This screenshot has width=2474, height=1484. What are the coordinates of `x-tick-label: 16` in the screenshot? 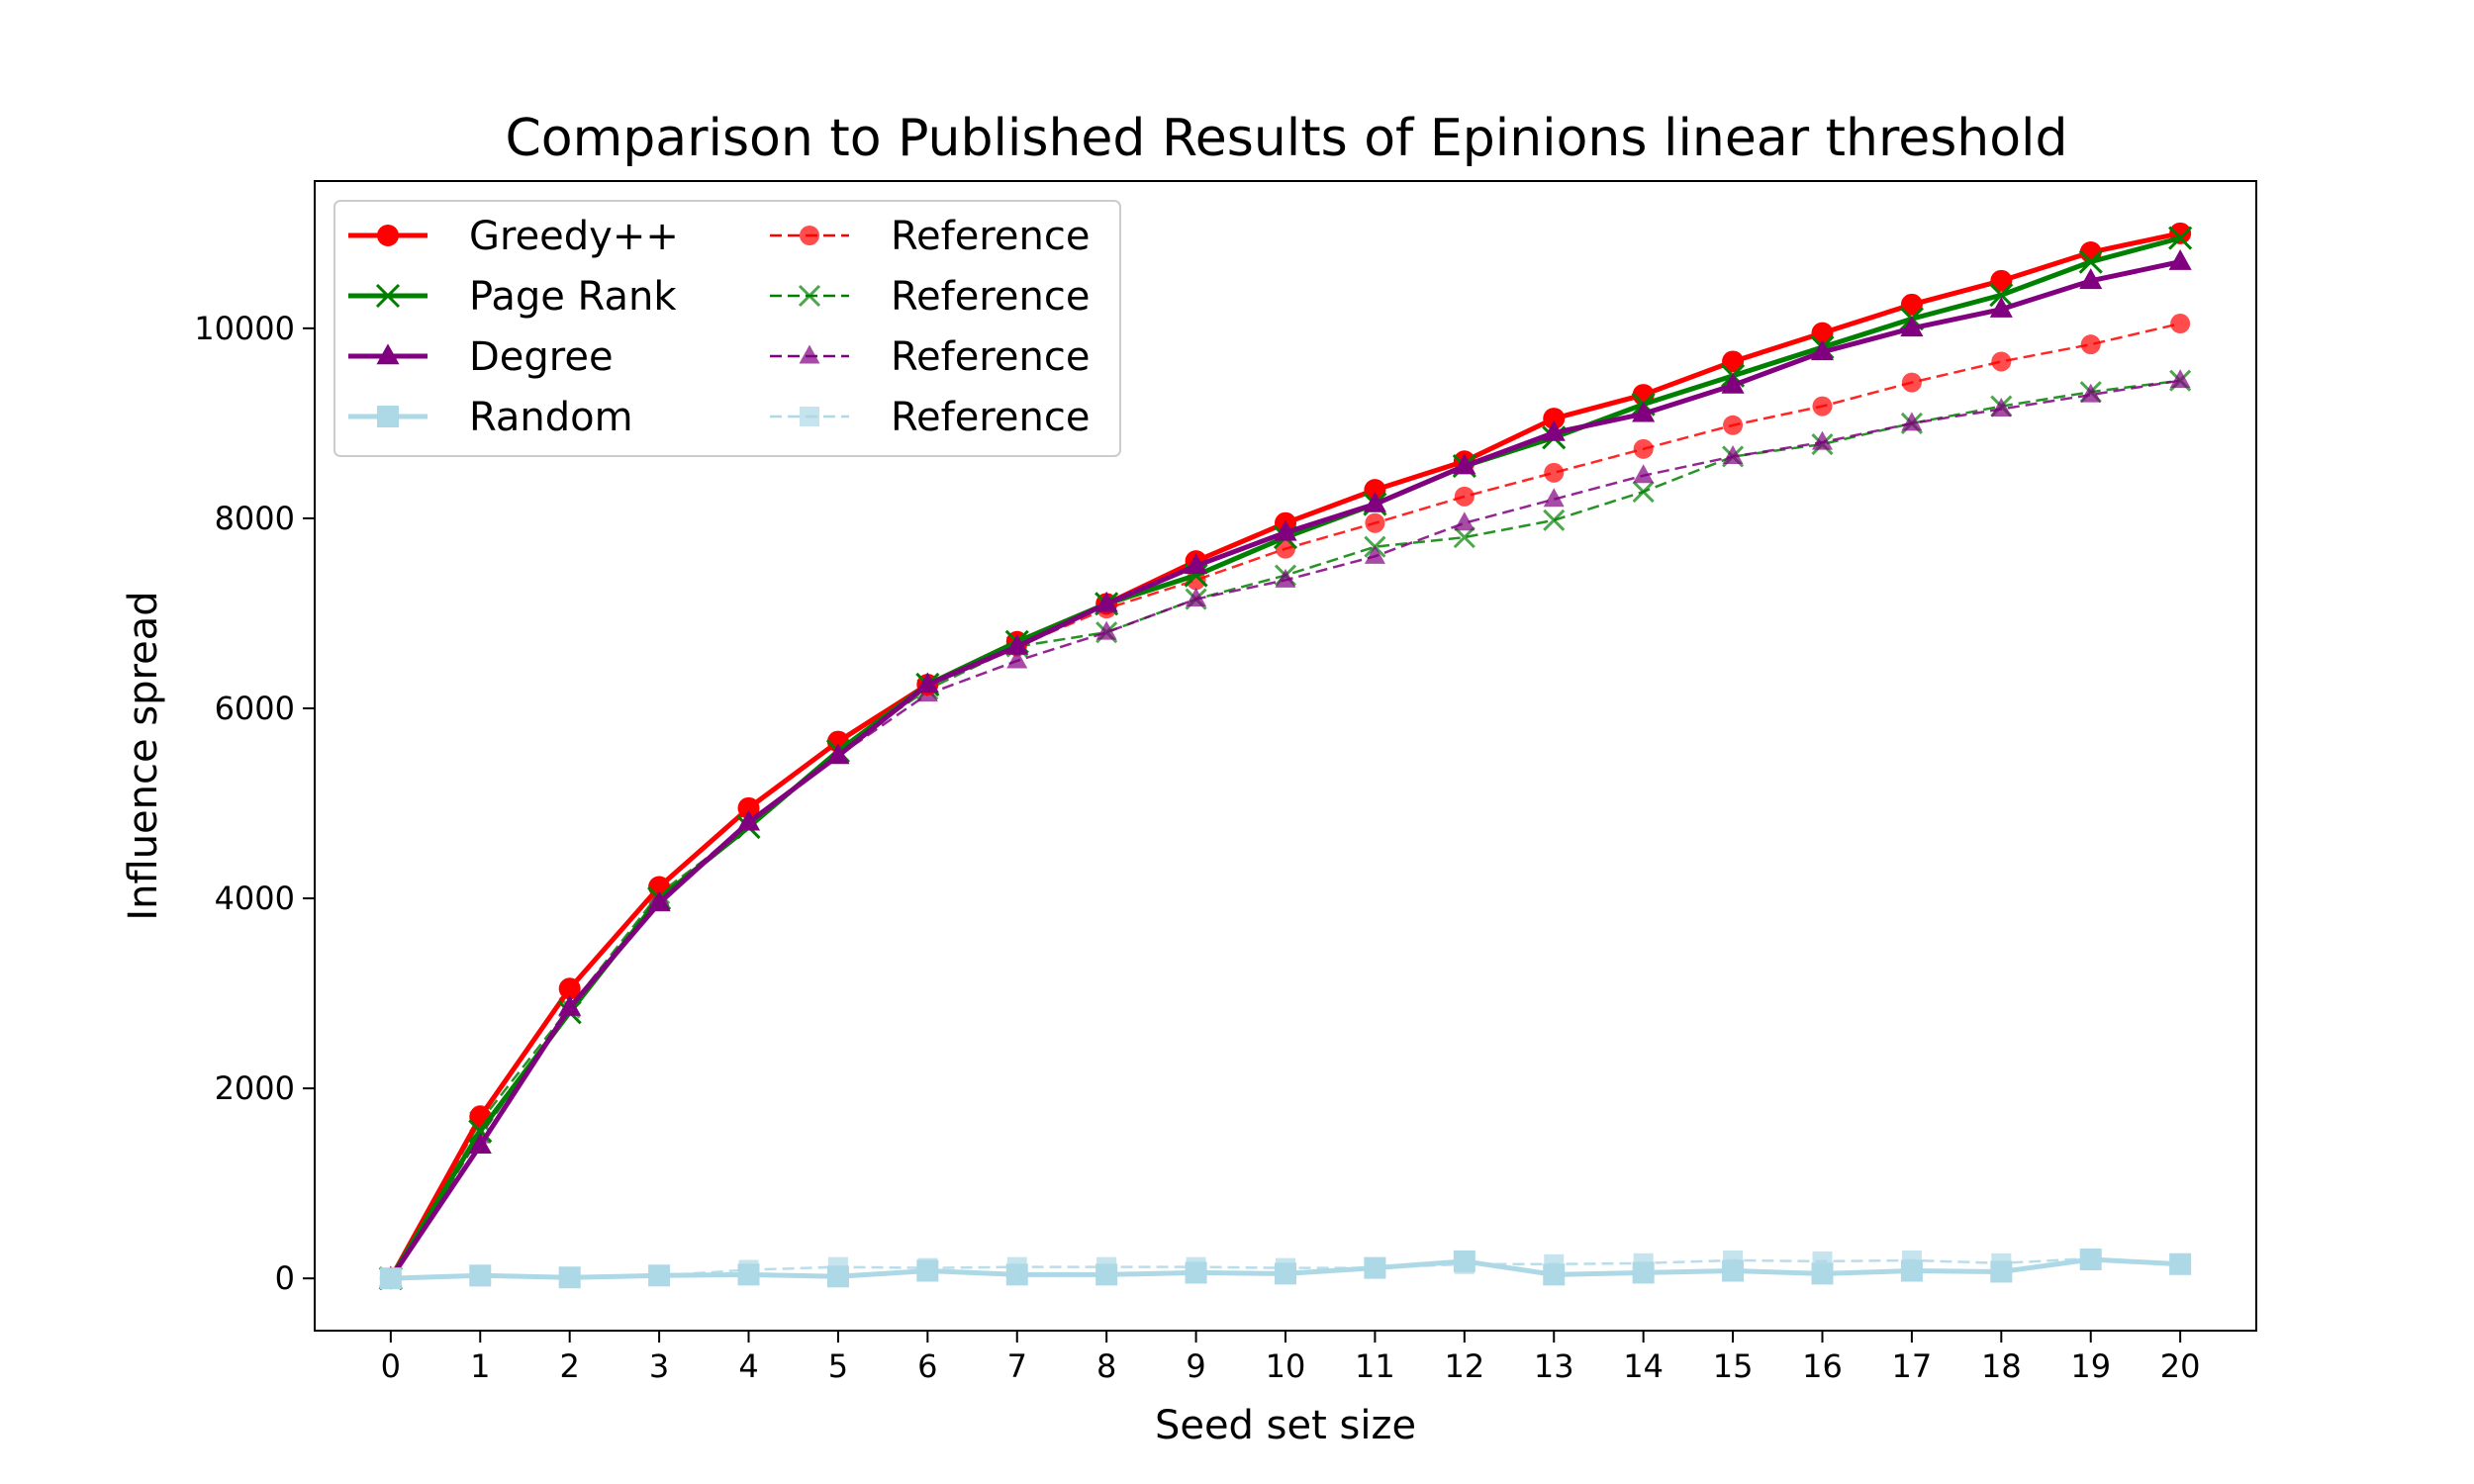 It's located at (1823, 1366).